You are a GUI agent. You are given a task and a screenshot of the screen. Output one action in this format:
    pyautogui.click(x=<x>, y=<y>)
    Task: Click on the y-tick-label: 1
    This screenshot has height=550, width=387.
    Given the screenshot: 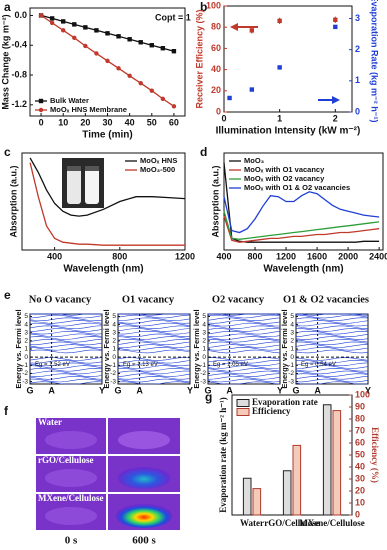 What is the action you would take?
    pyautogui.click(x=292, y=349)
    